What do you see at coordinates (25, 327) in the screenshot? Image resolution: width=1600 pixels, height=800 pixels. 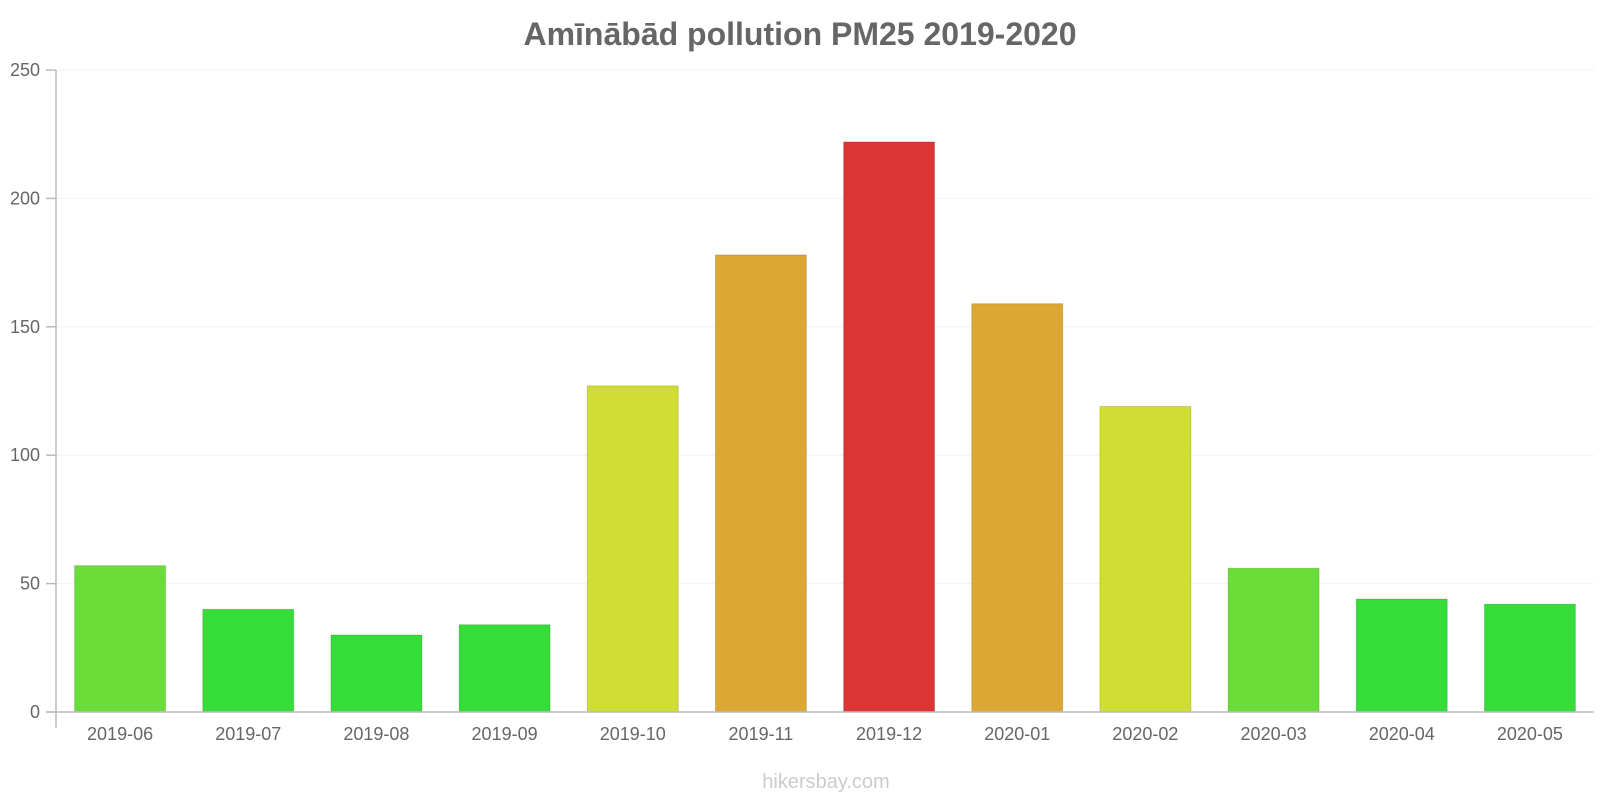 I see `y-tick-label: 150` at bounding box center [25, 327].